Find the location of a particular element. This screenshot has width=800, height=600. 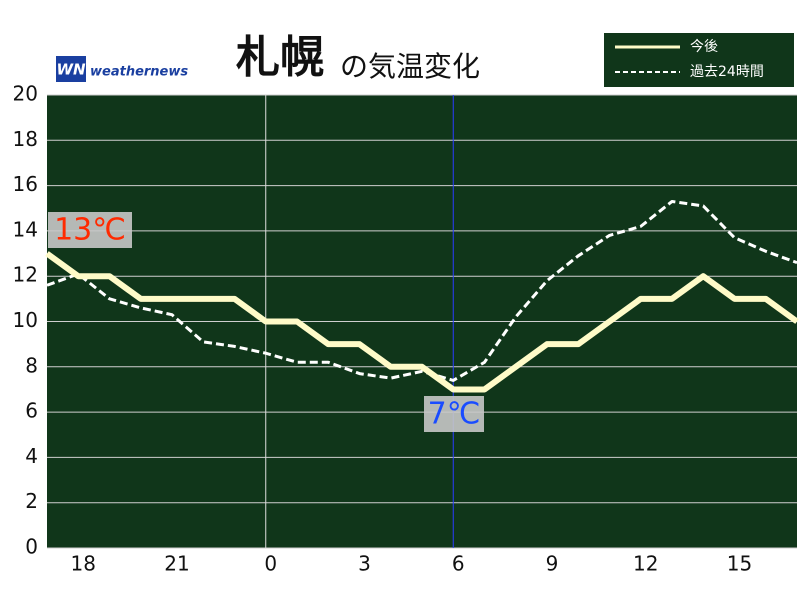

logo-box is located at coordinates (71, 69).